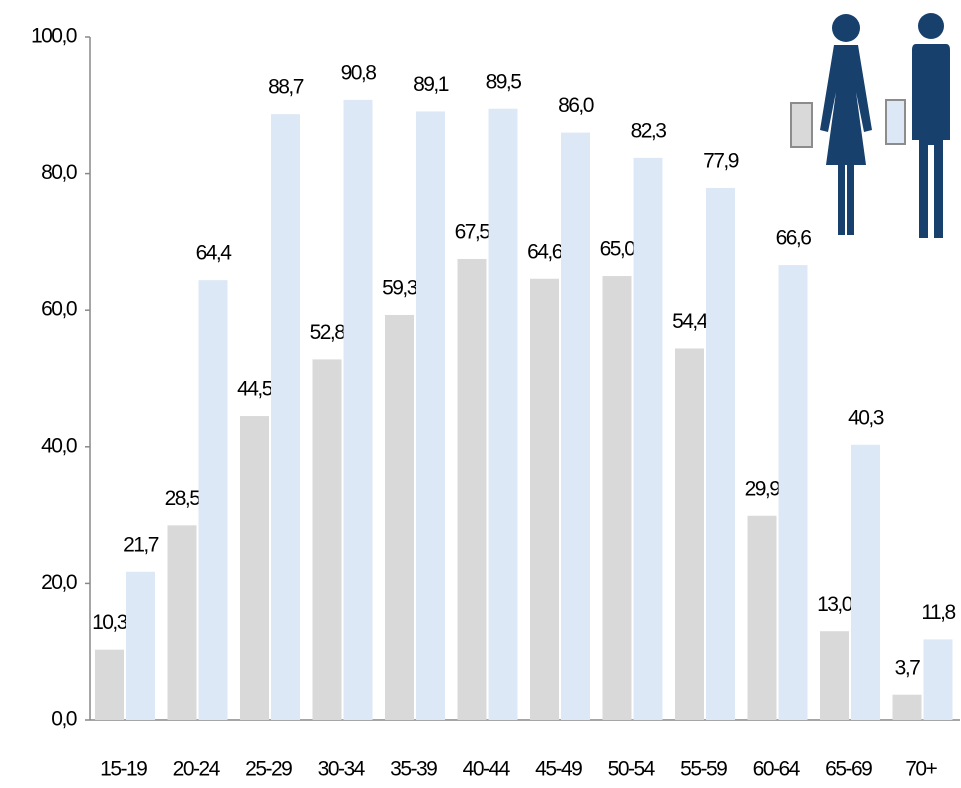  What do you see at coordinates (908, 667) in the screenshot?
I see `value-label: 3,7` at bounding box center [908, 667].